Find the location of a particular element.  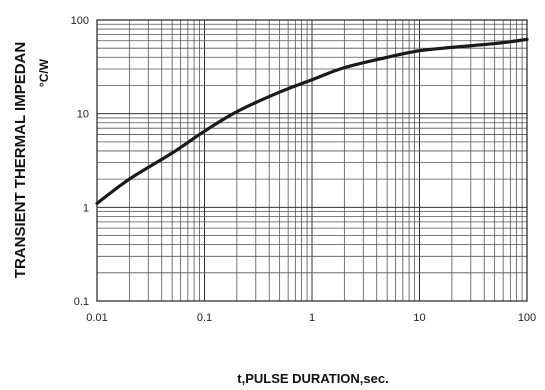

x-tick-label: 1 is located at coordinates (312, 318).